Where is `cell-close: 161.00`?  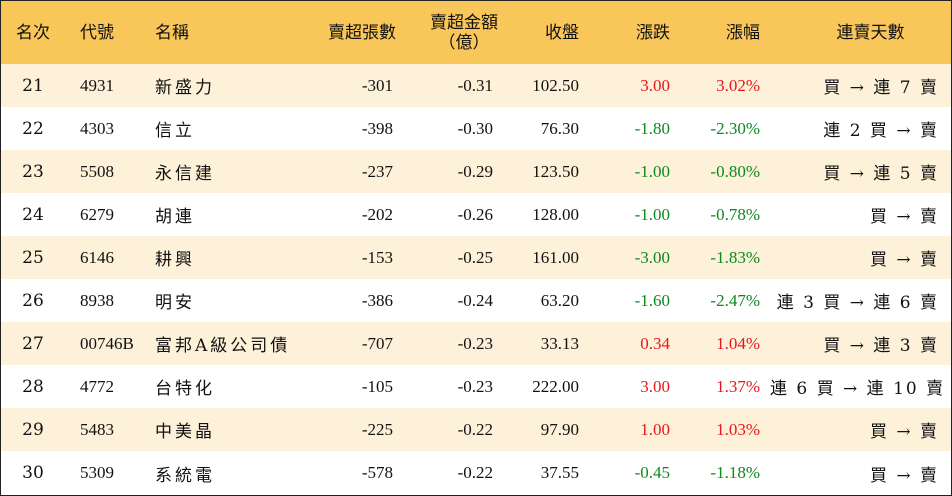
cell-close: 161.00 is located at coordinates (555, 257).